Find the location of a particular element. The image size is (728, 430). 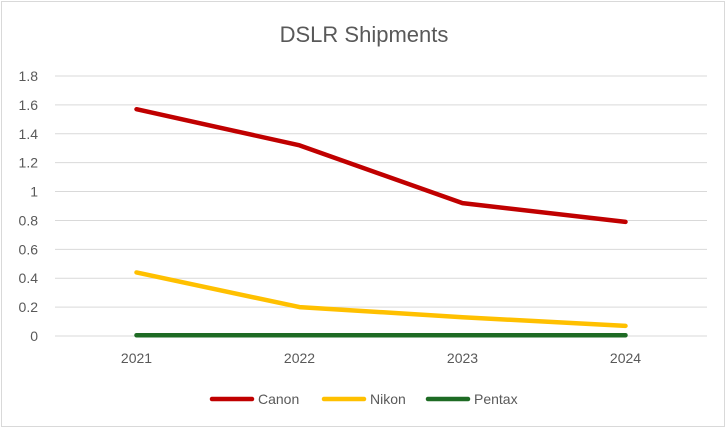

series-line-nikon is located at coordinates (381, 299).